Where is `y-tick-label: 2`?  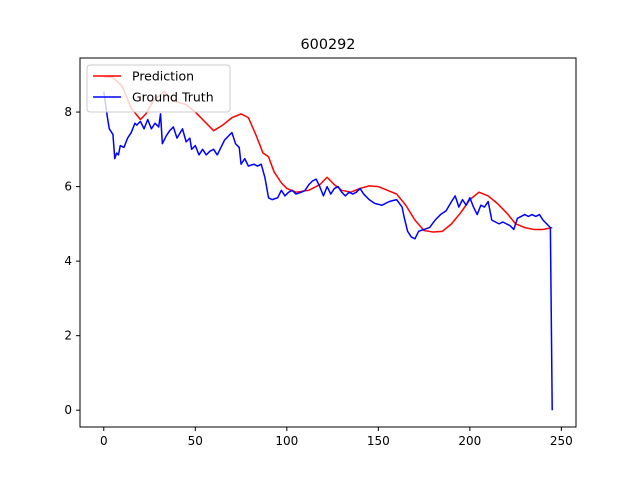 y-tick-label: 2 is located at coordinates (68, 336).